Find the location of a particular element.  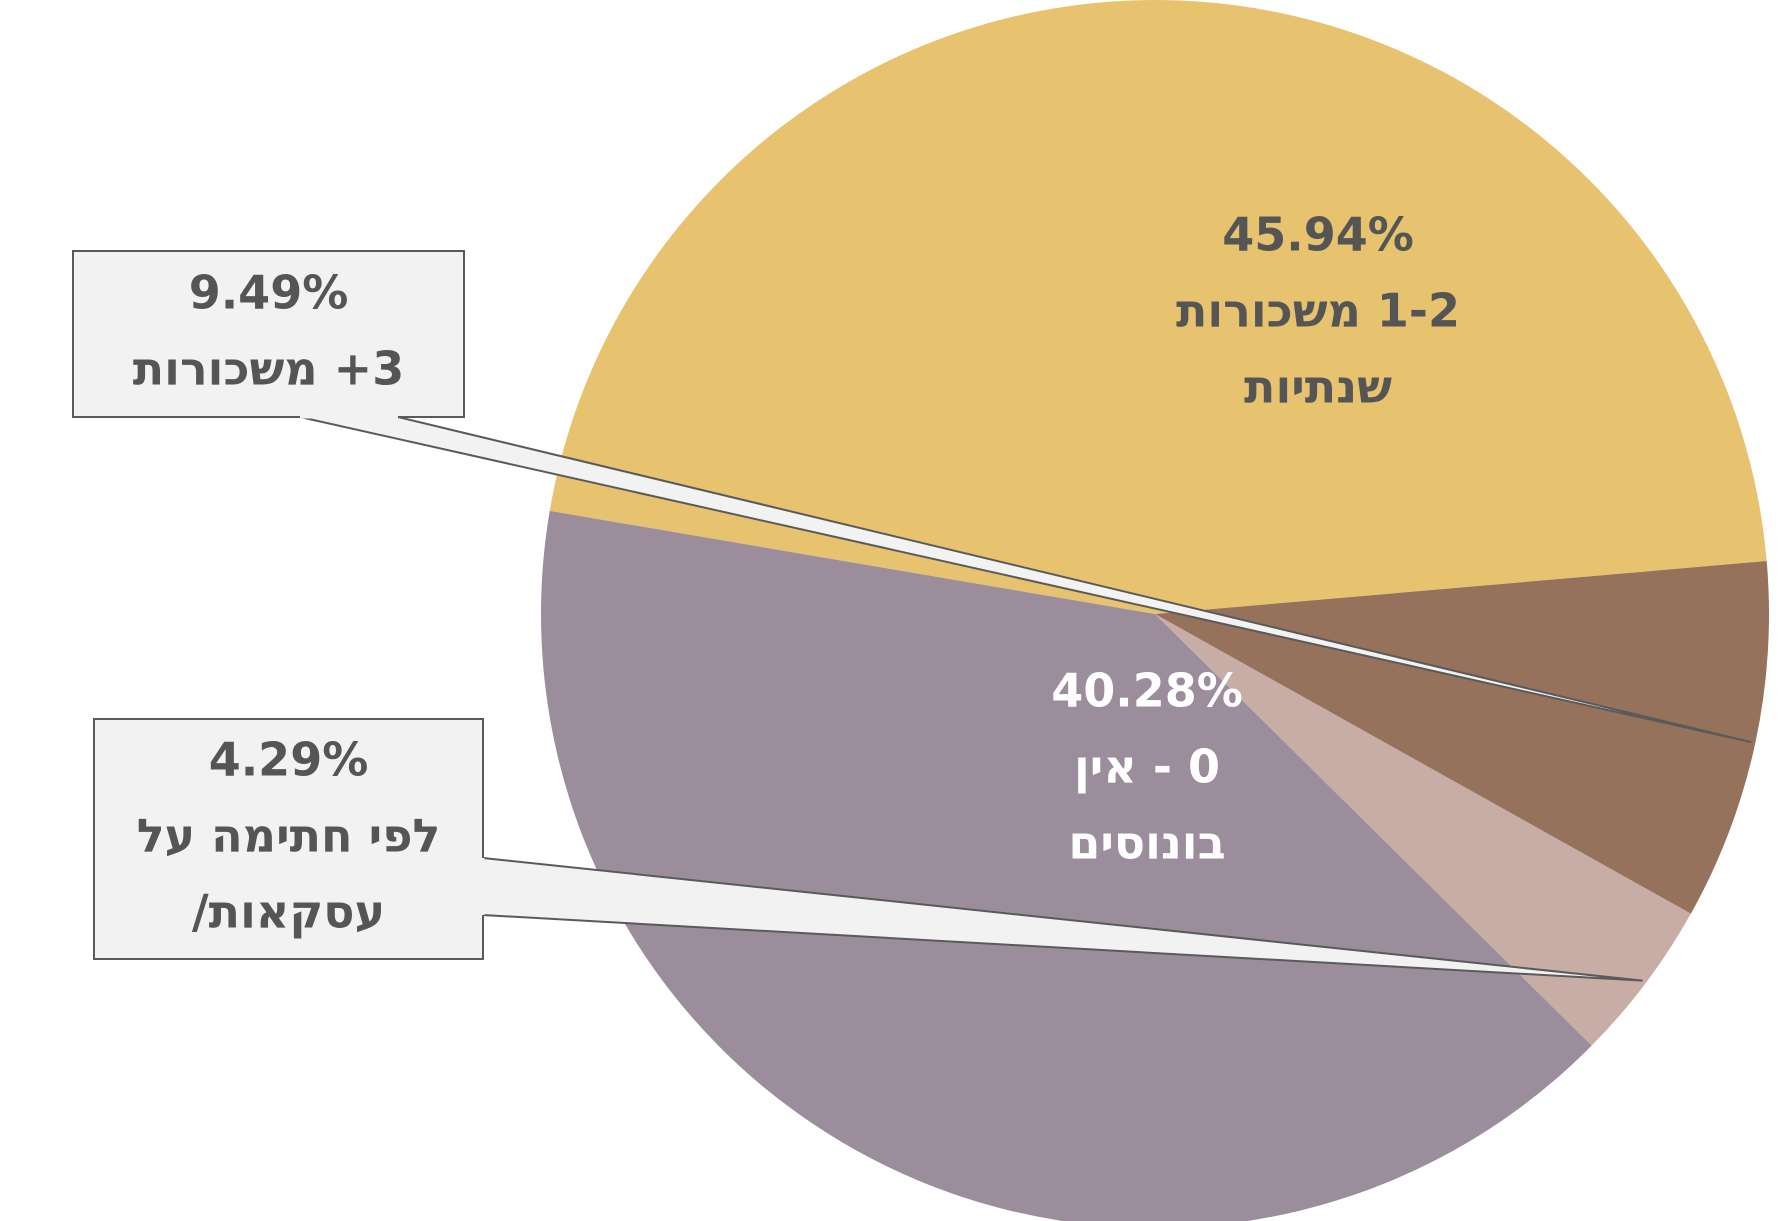

slice-0-pct-label: 45.94% is located at coordinates (1318, 235).